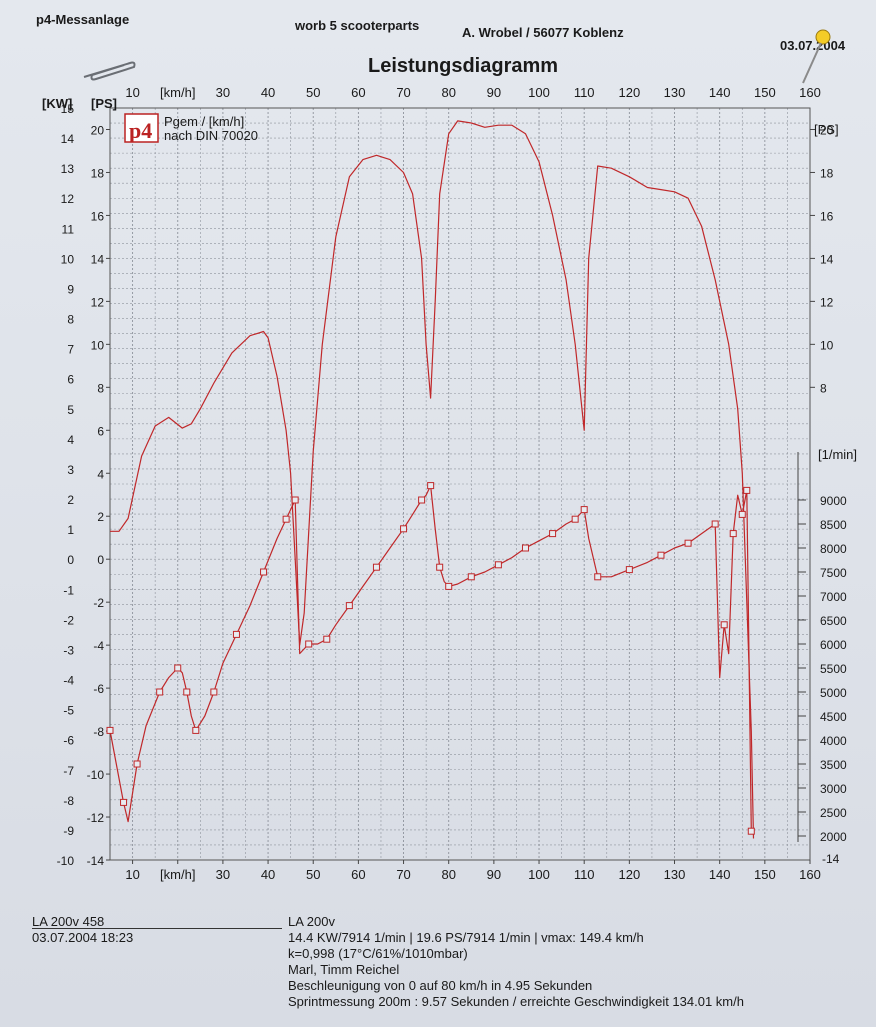  I want to click on ps-tick-label-right: 8, so click(823, 388).